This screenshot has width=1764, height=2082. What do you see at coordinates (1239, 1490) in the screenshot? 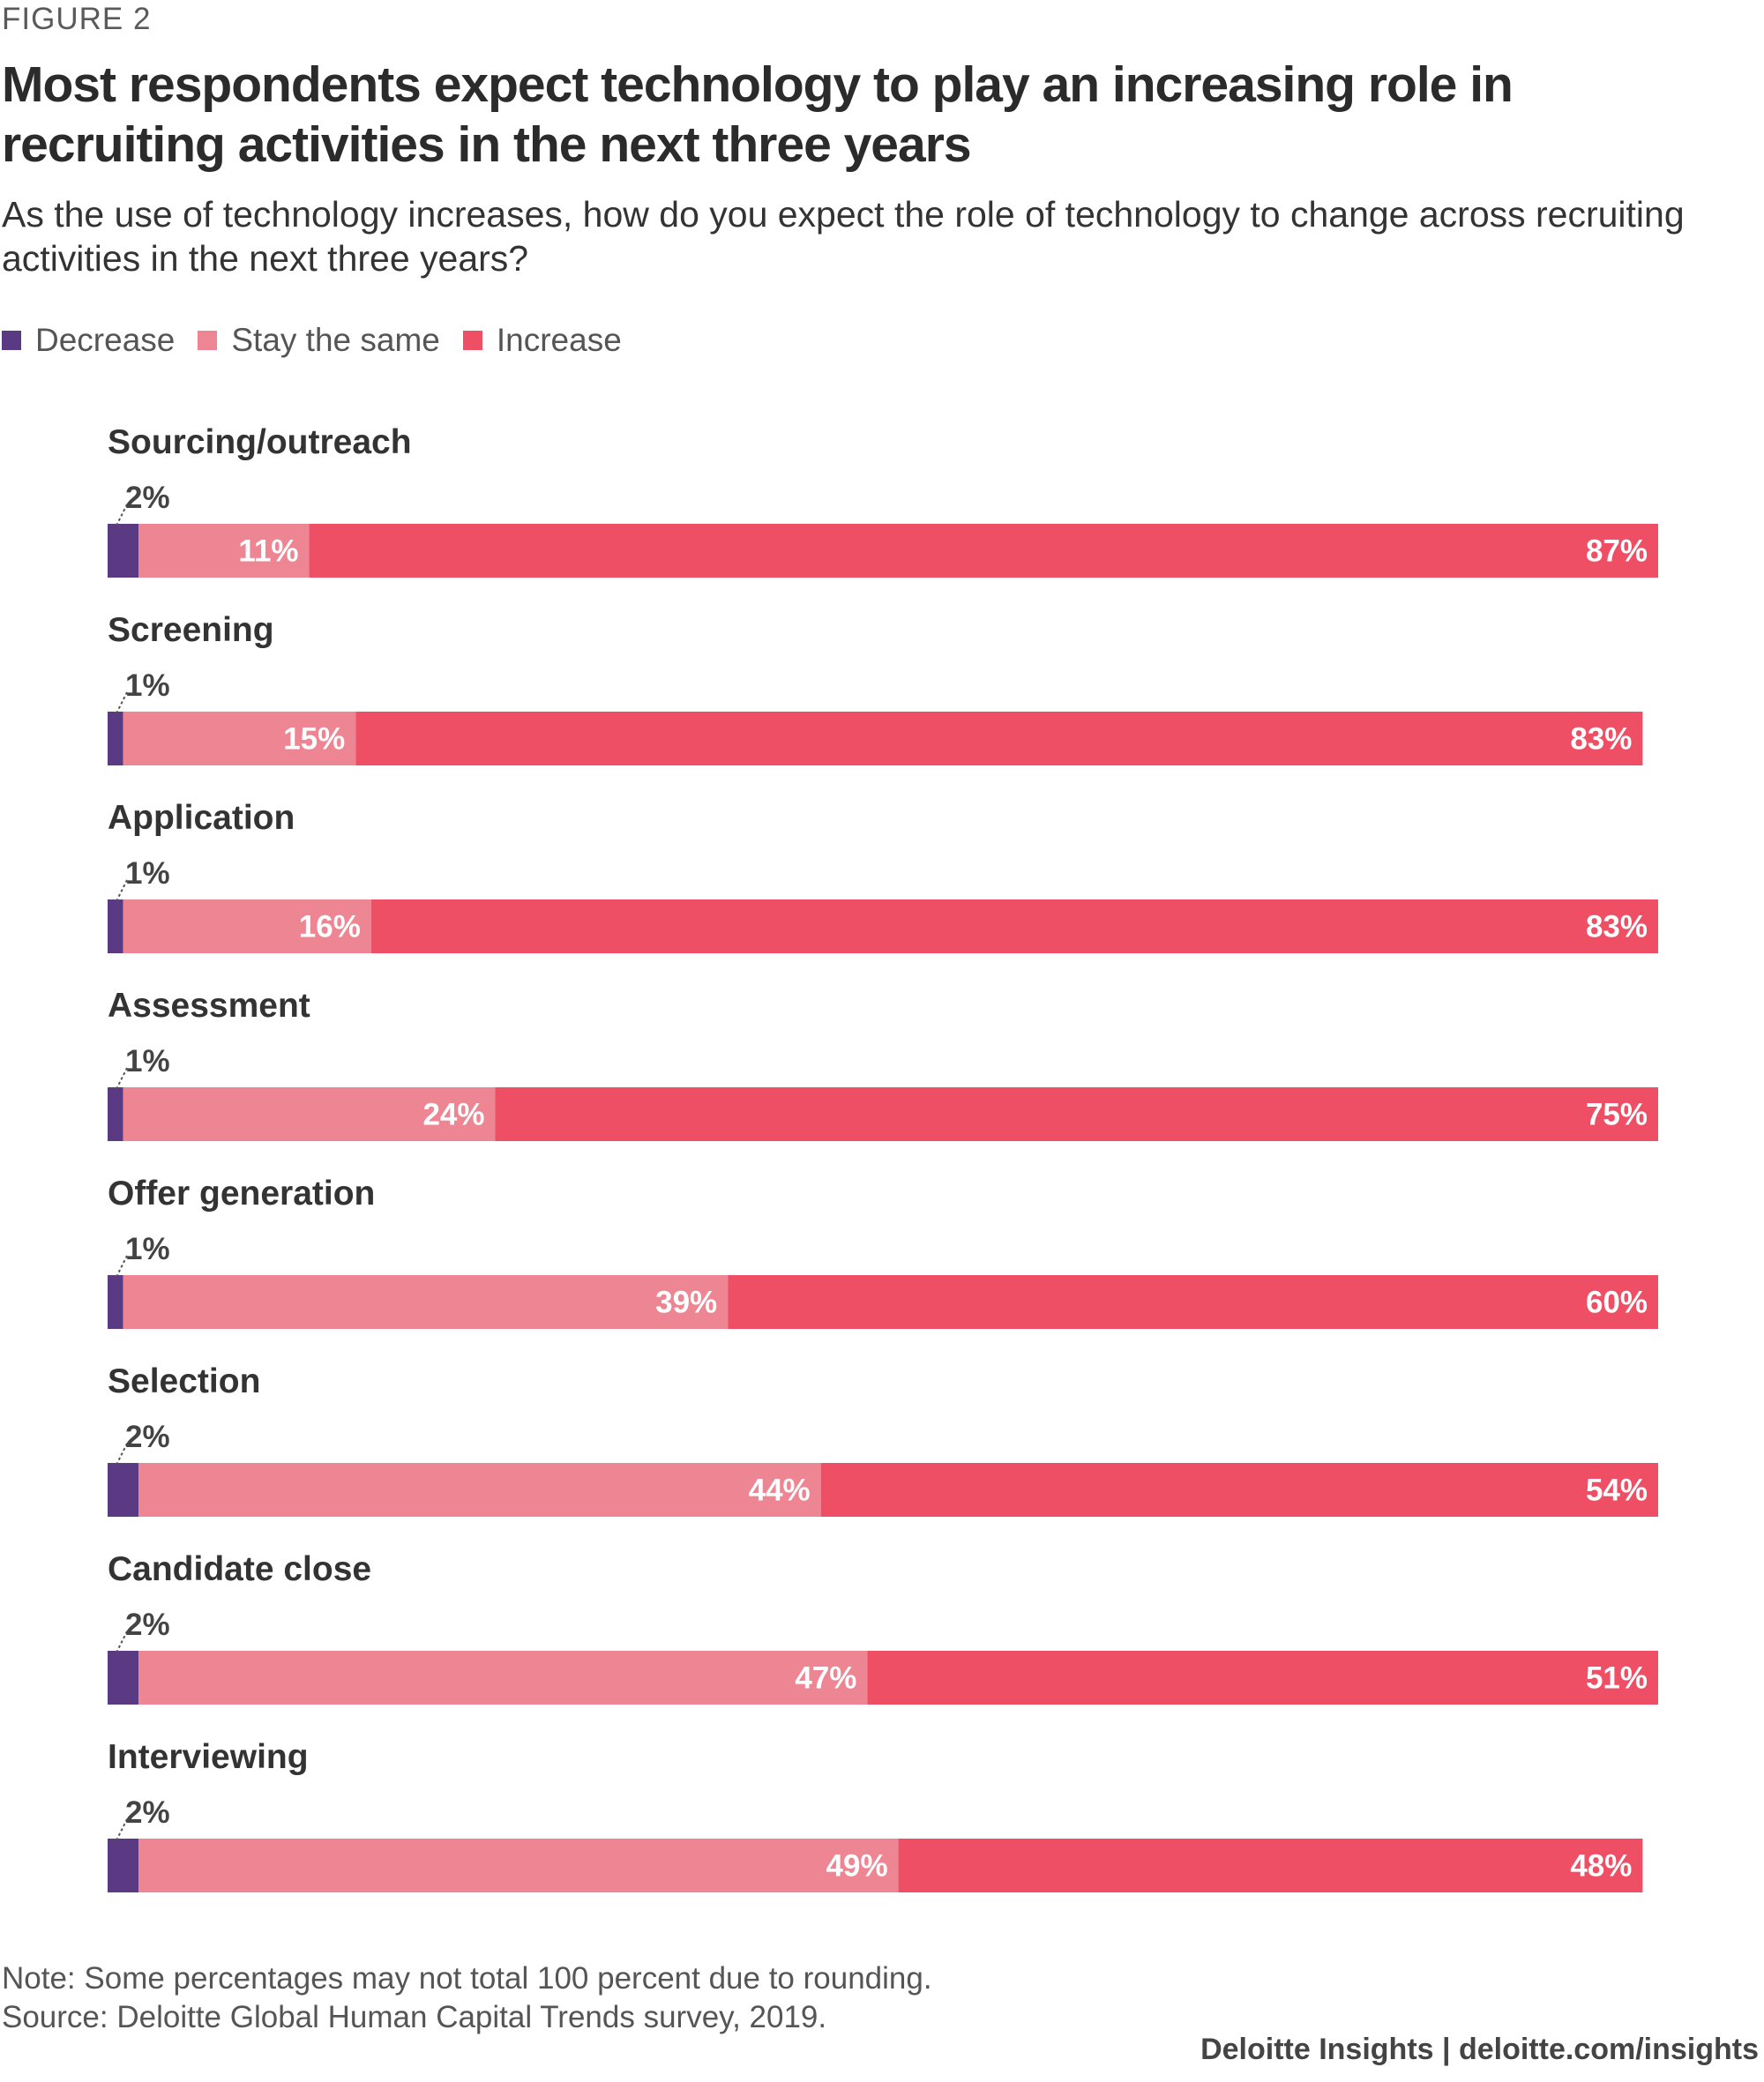
I see `bar-segment-increase-selection` at bounding box center [1239, 1490].